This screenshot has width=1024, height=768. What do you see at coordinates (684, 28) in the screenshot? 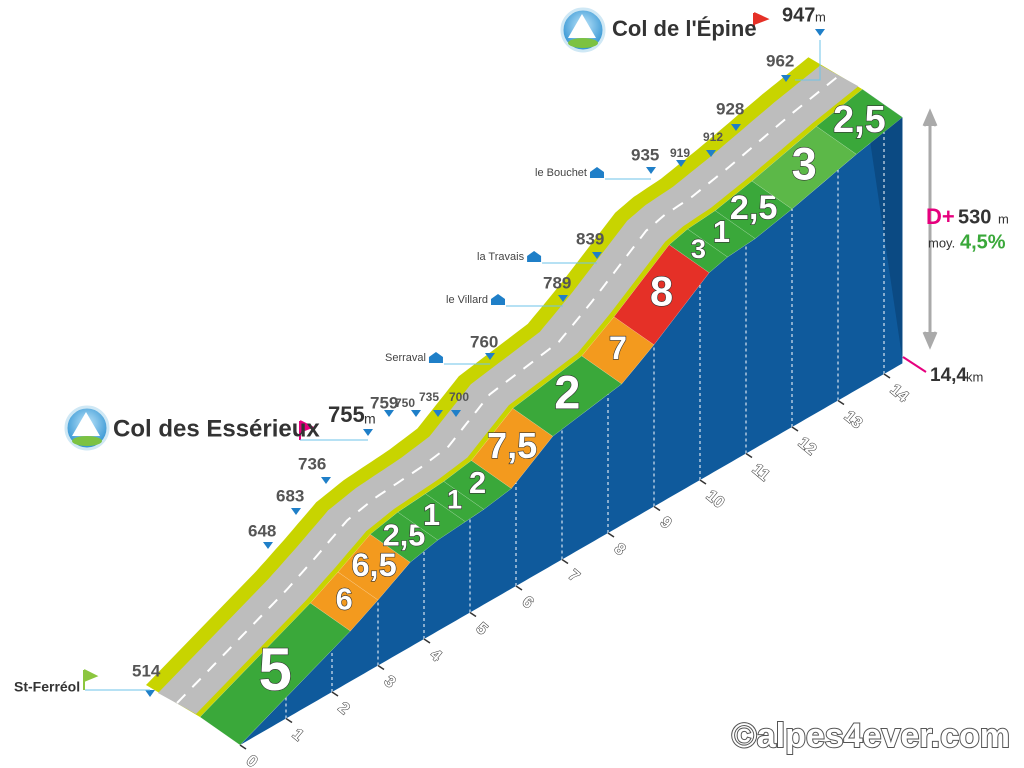
I see `summit-name: Col de l'Épine` at bounding box center [684, 28].